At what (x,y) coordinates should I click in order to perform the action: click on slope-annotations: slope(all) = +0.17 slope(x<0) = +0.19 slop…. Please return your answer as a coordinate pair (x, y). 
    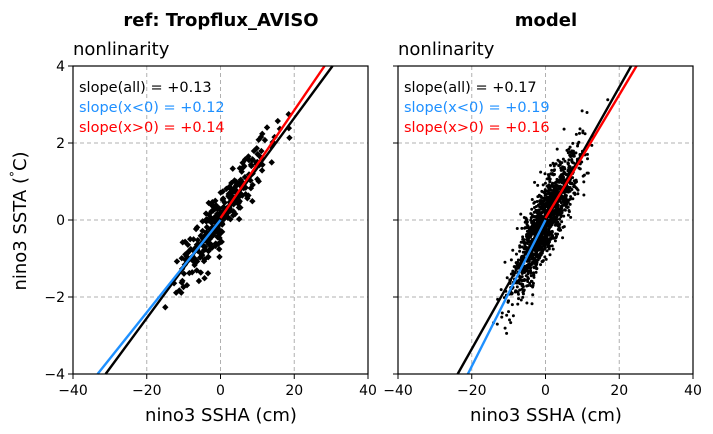
    Looking at the image, I should click on (477, 108).